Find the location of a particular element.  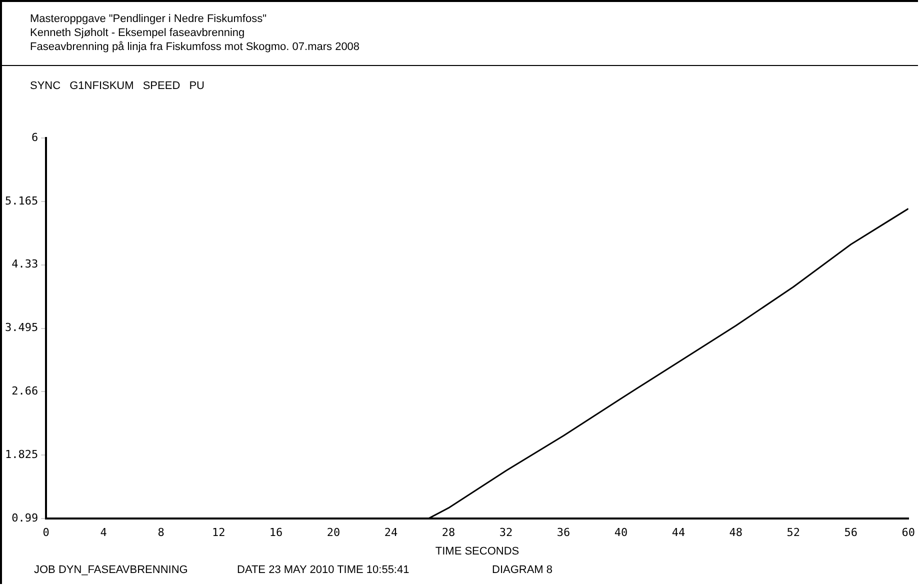

x-tick-label: 48 is located at coordinates (736, 533).